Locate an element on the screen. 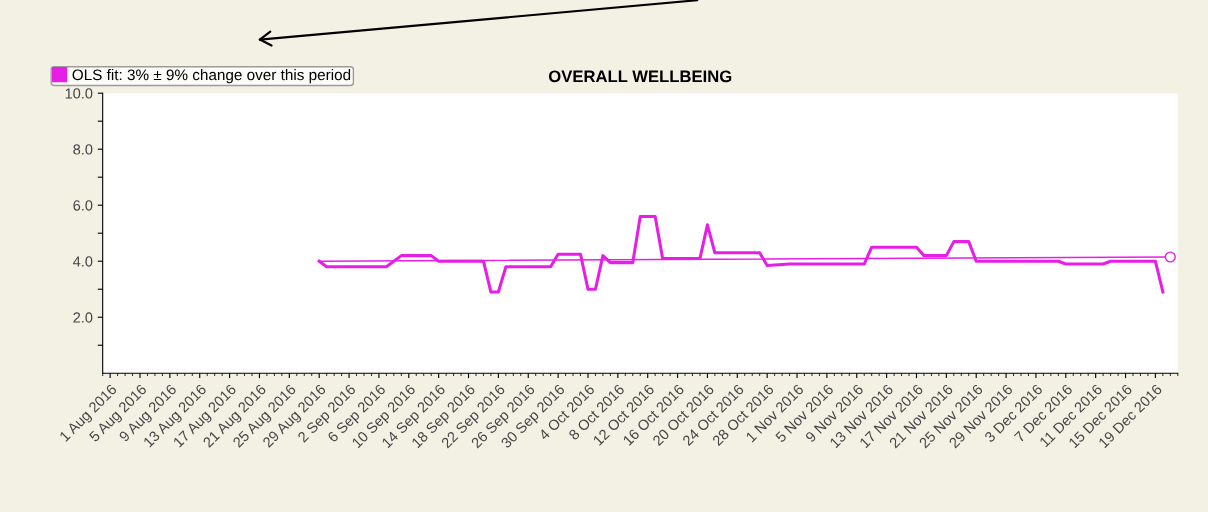 The height and width of the screenshot is (512, 1208). y-tick-label: 10.0 is located at coordinates (79, 93).